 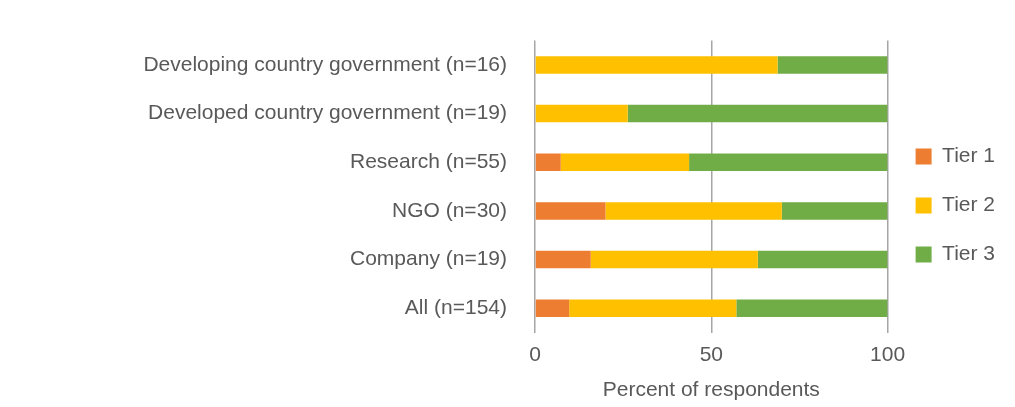 I want to click on y-tick-label: Company (n=19), so click(x=428, y=258).